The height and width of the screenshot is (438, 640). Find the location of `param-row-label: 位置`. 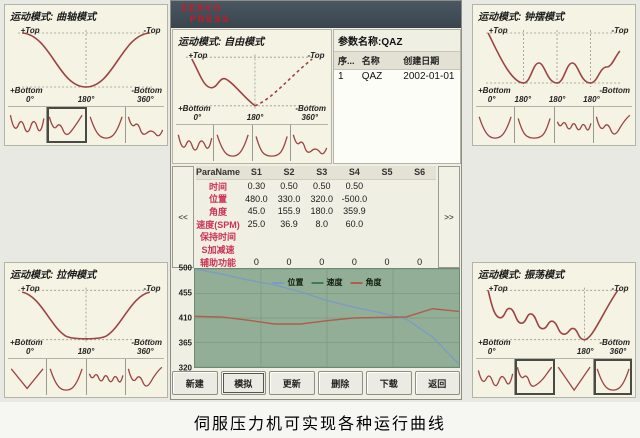

param-row-label: 位置 is located at coordinates (218, 199).